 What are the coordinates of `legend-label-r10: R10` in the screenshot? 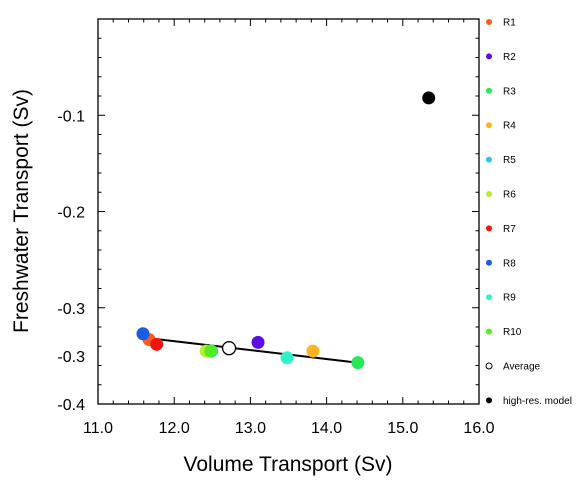 It's located at (512, 332).